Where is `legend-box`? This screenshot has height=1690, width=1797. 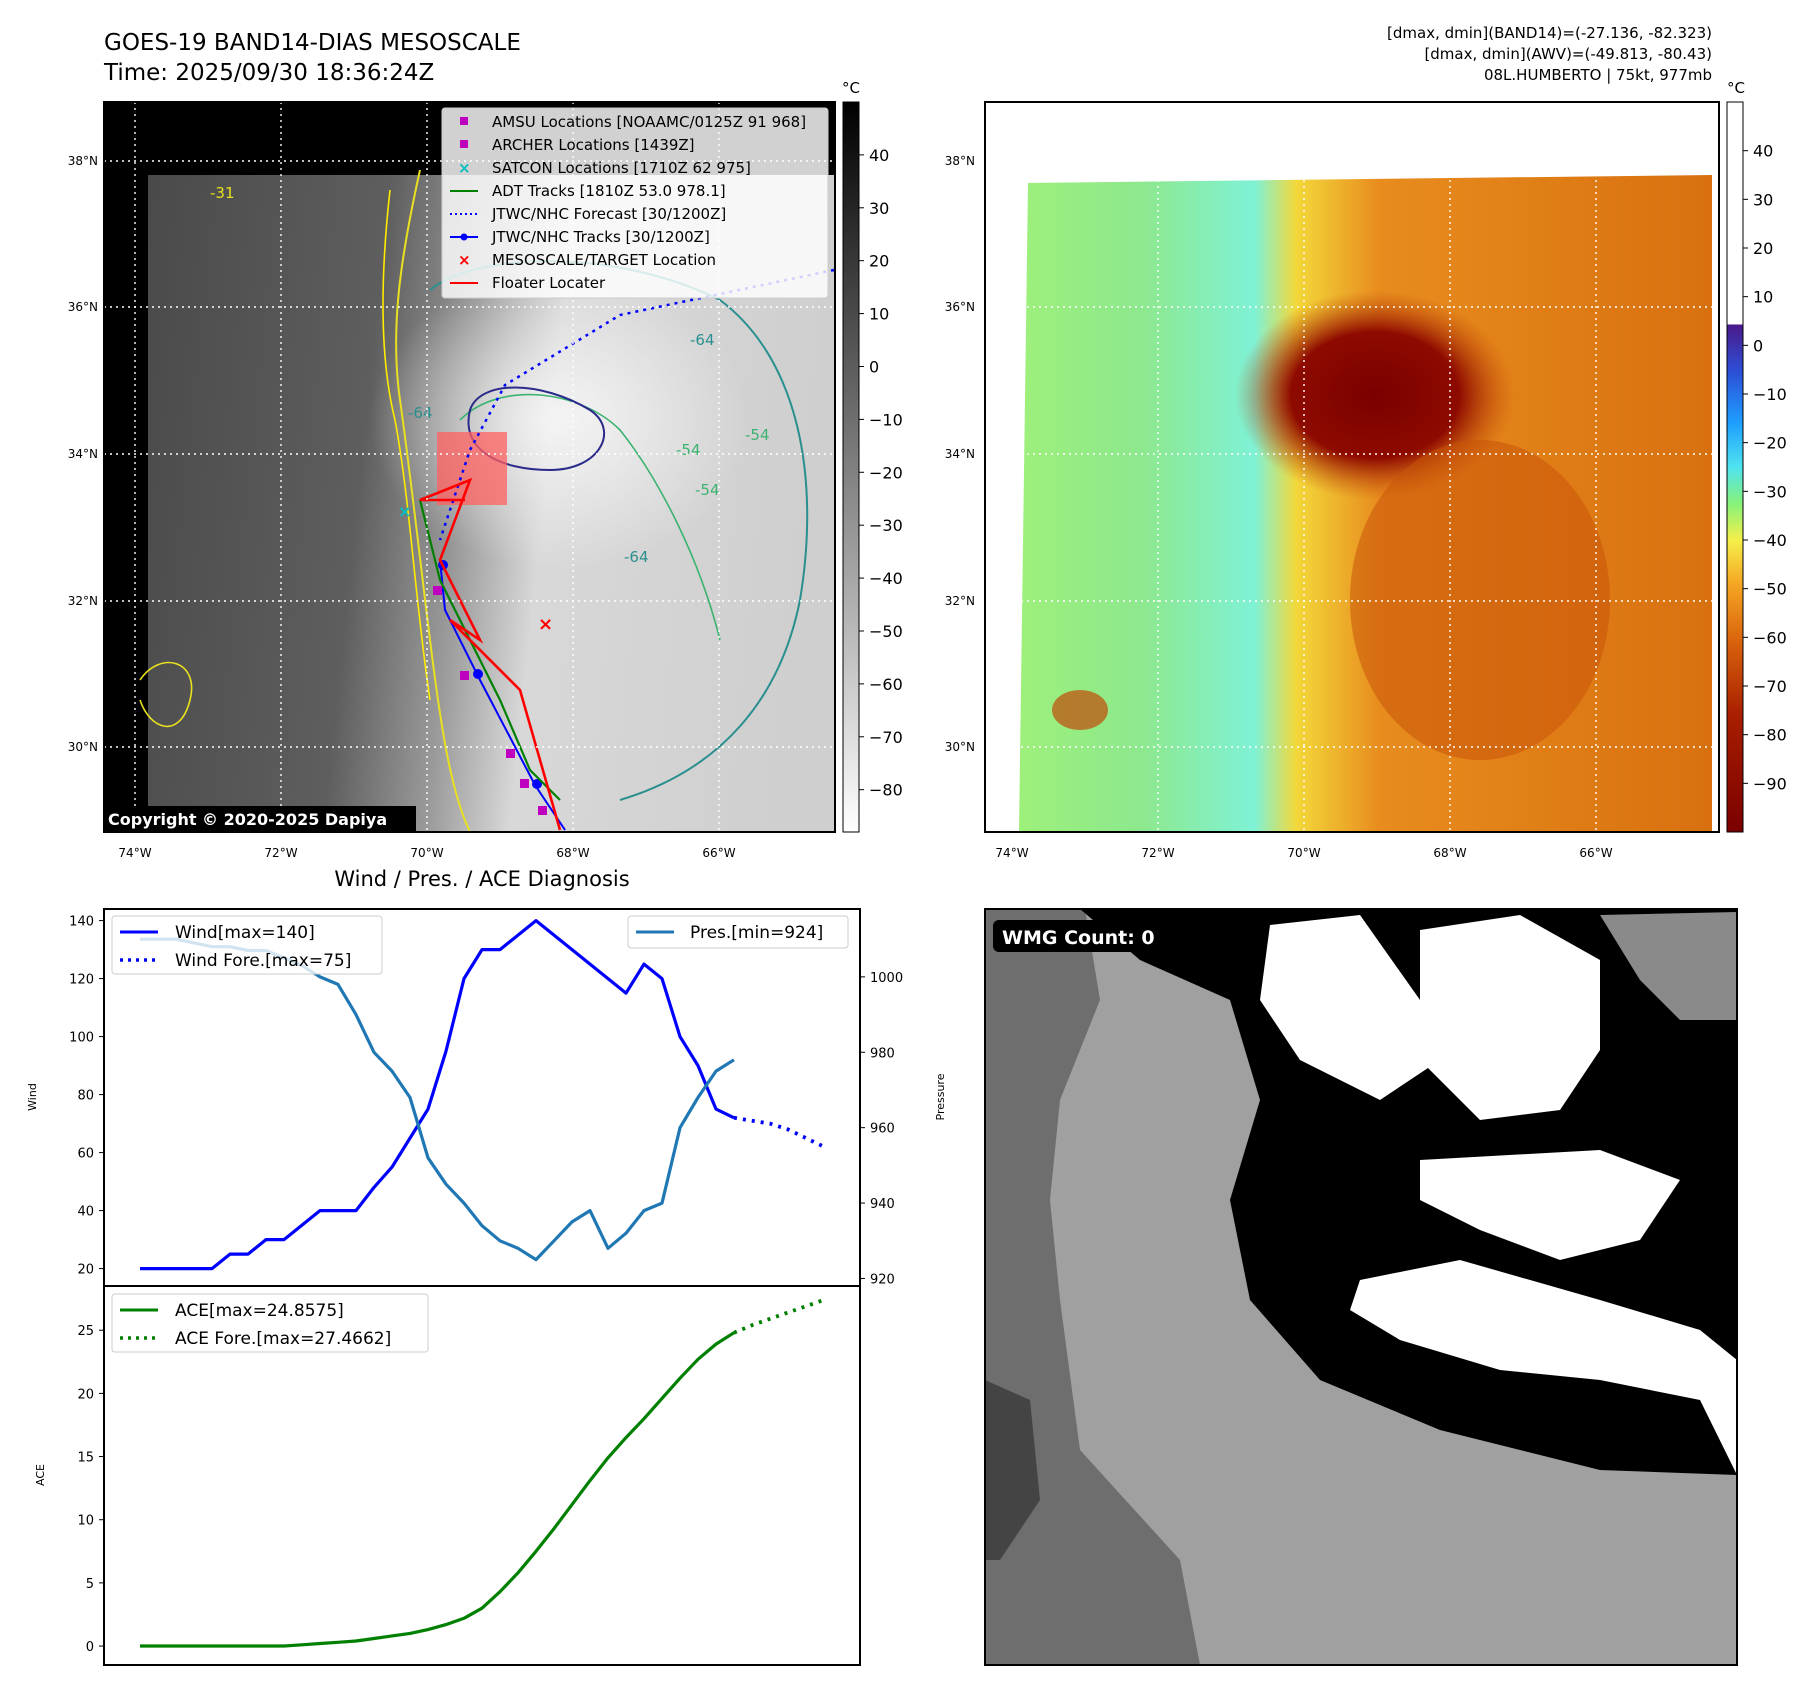 legend-box is located at coordinates (635, 203).